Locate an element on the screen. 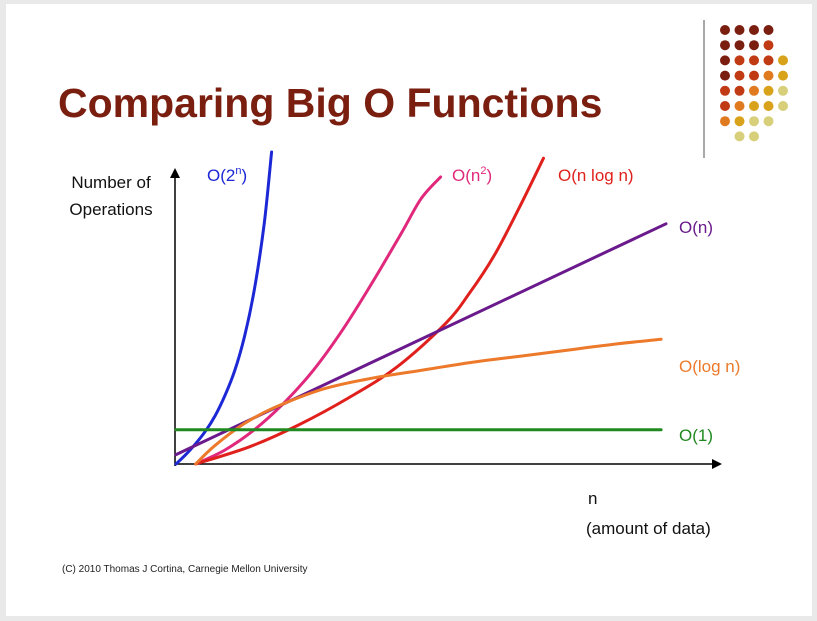  slide-title: Comparing Big O Functions is located at coordinates (330, 103).